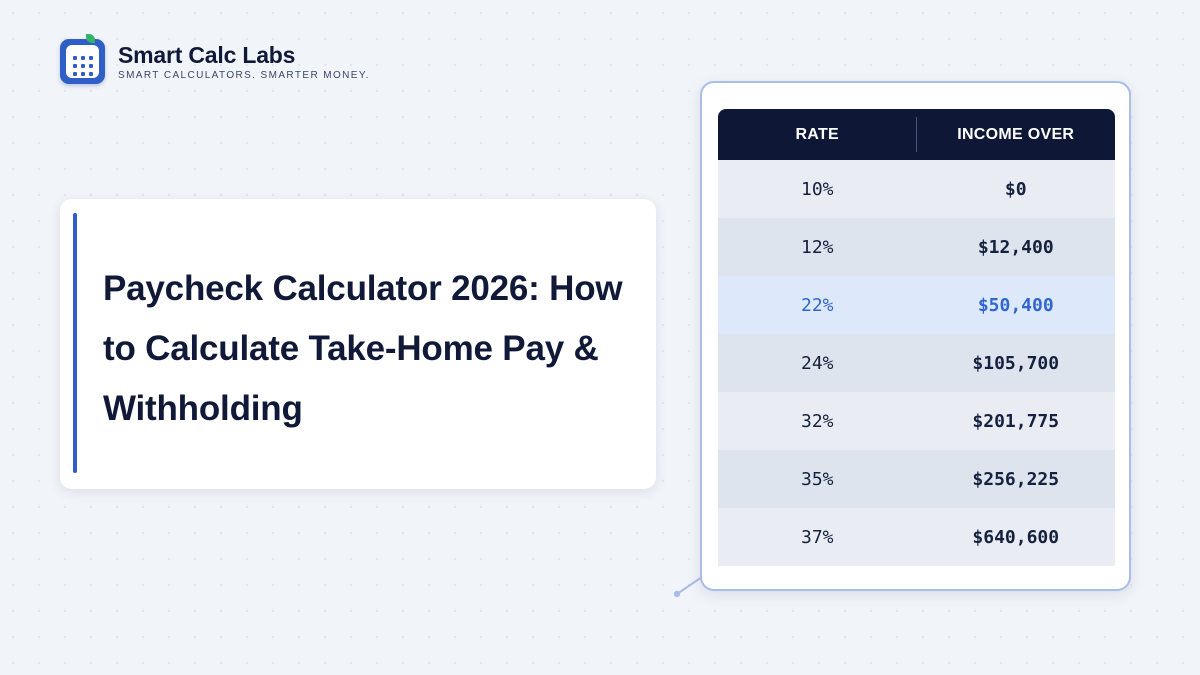 Image resolution: width=1200 pixels, height=675 pixels. Describe the element at coordinates (1015, 189) in the screenshot. I see `income-cell: $0` at that location.